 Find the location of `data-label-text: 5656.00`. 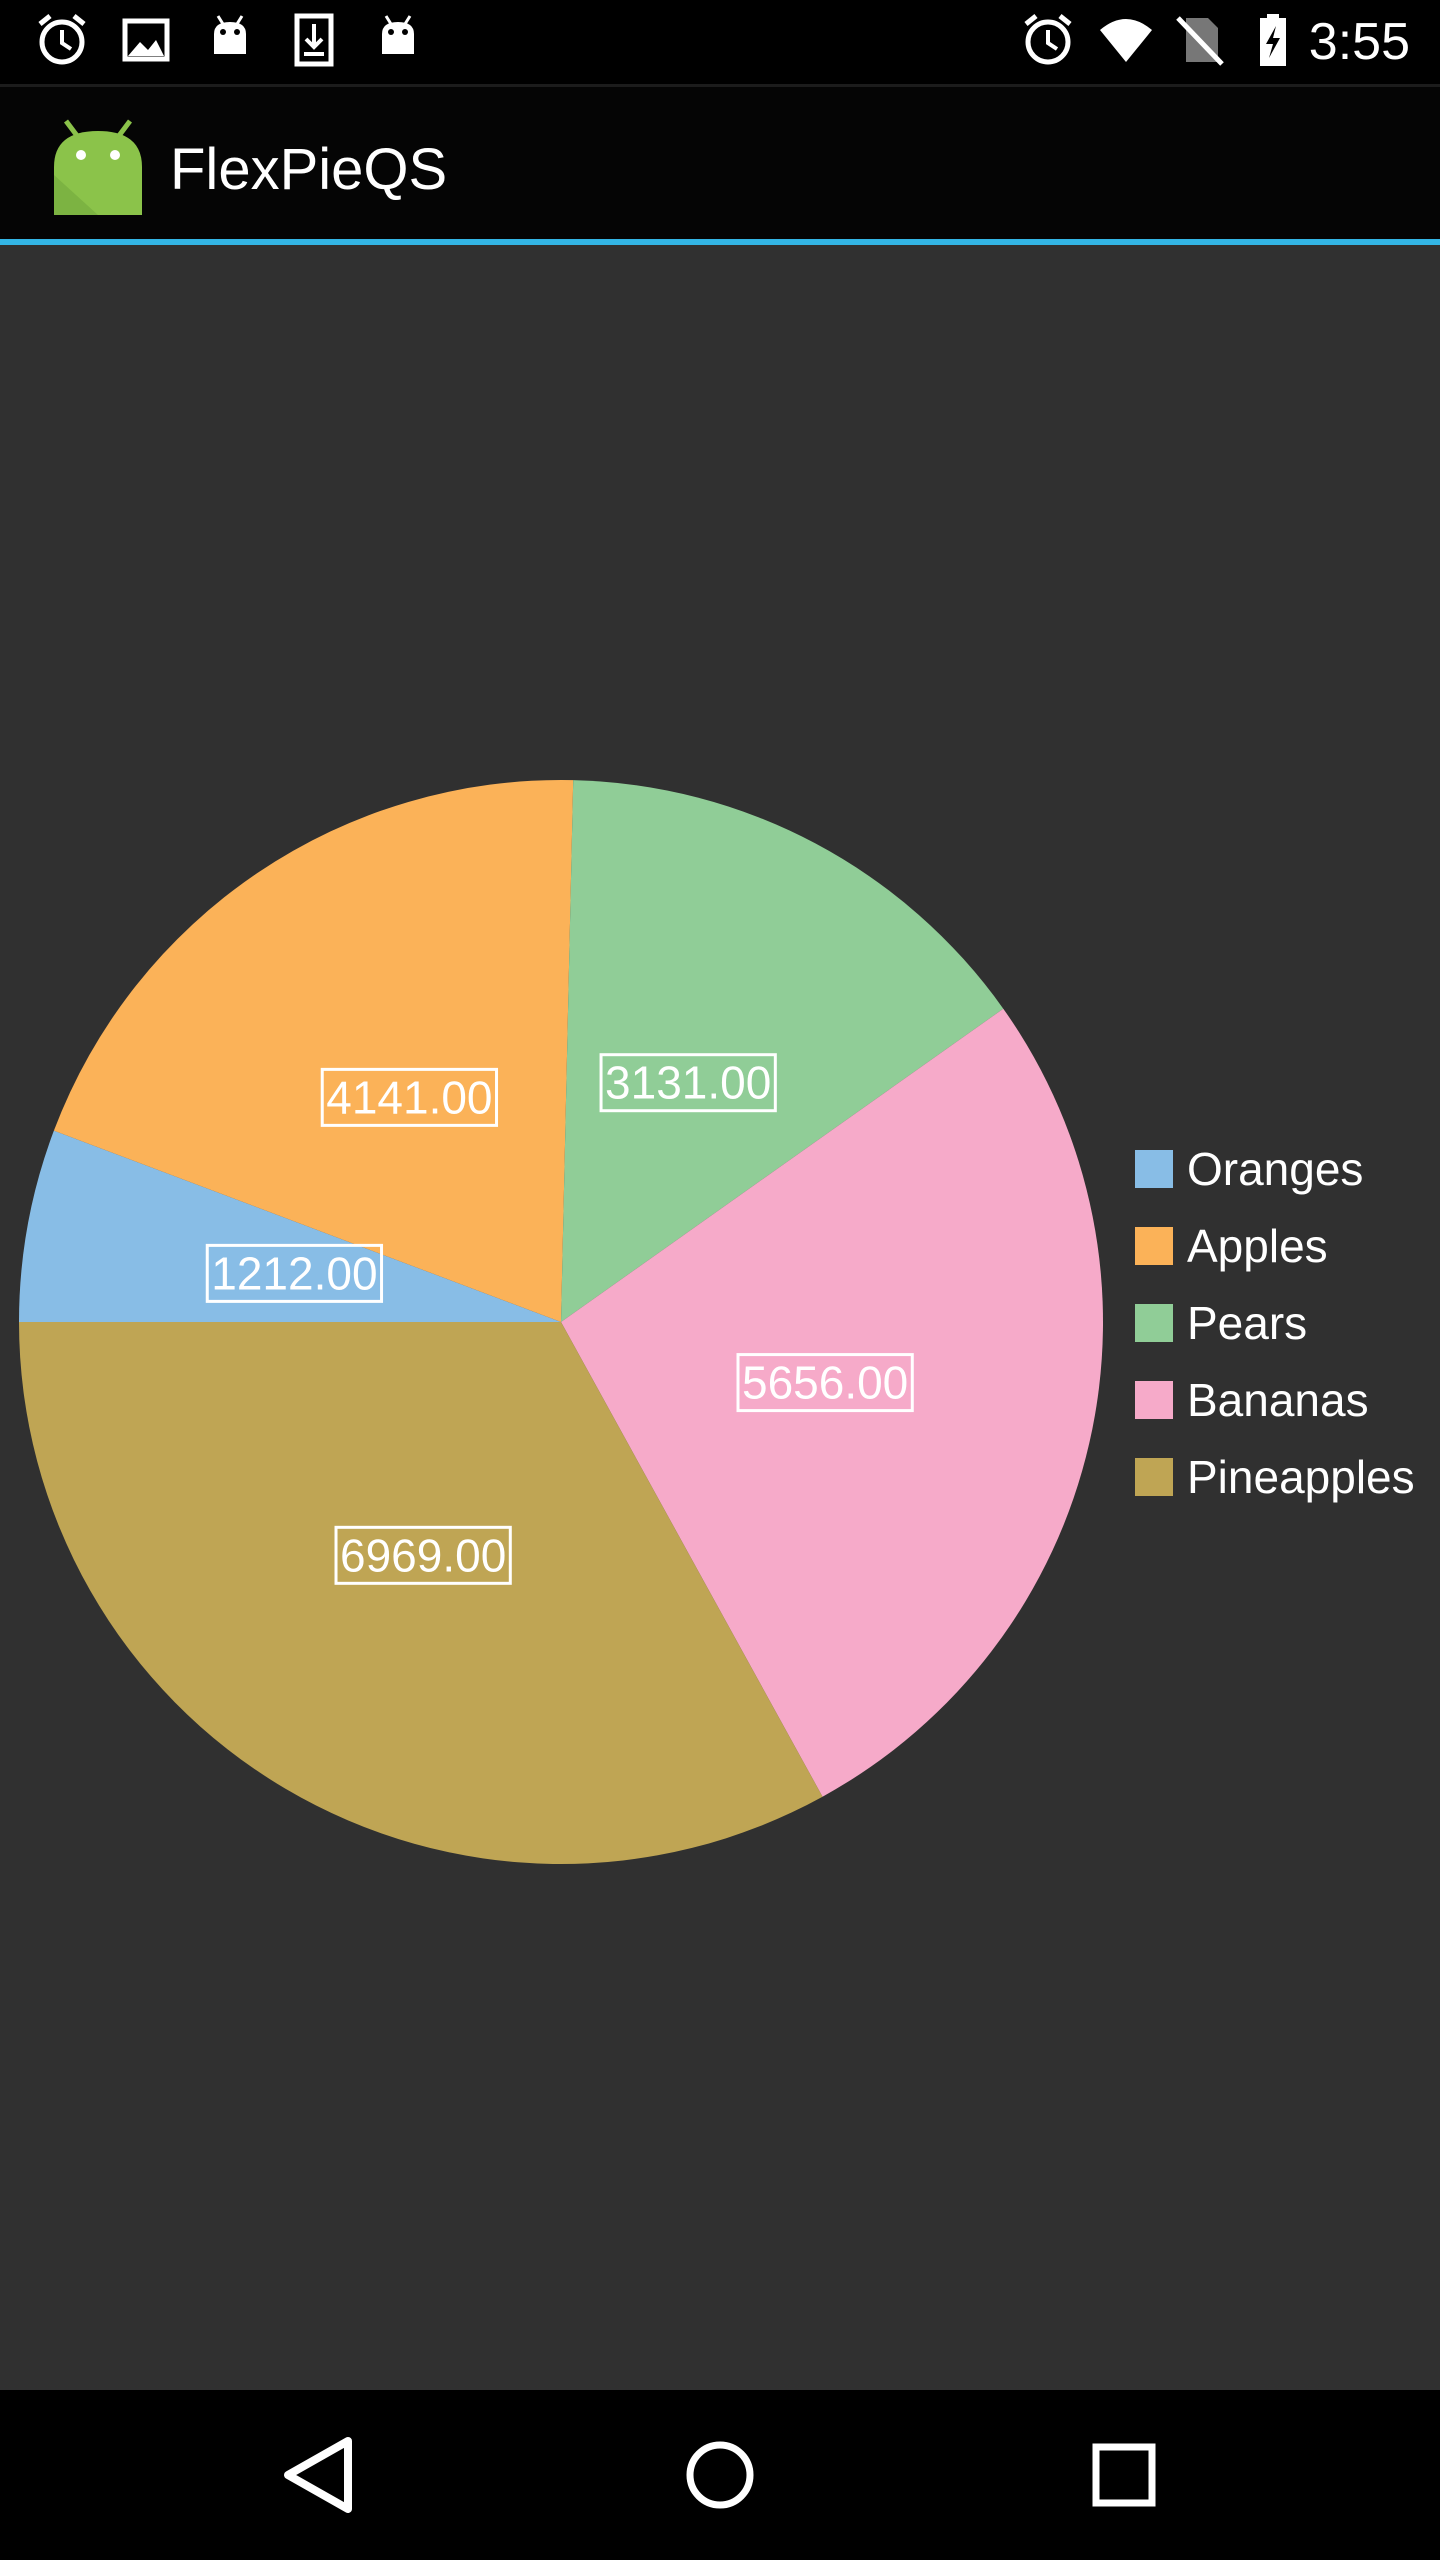

data-label-text: 5656.00 is located at coordinates (825, 1383).